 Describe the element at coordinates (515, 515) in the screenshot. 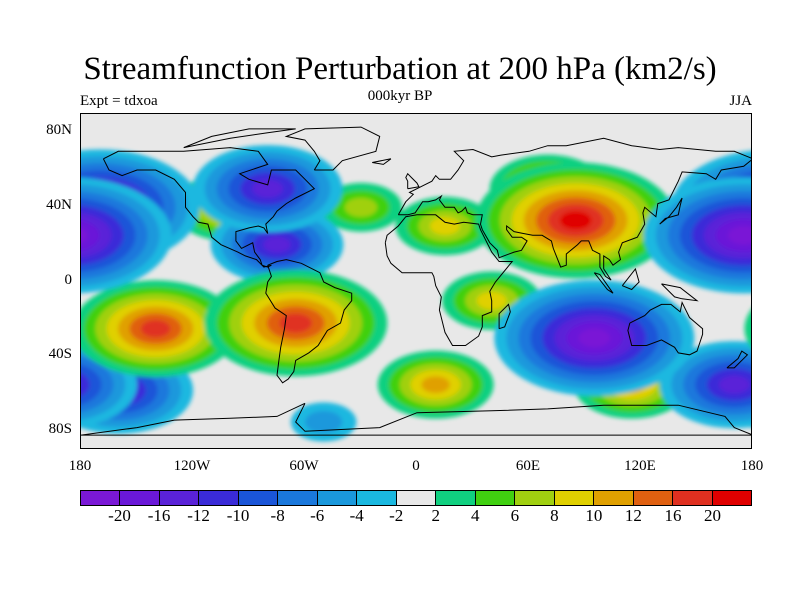

I see `colorbar-label: 6` at that location.